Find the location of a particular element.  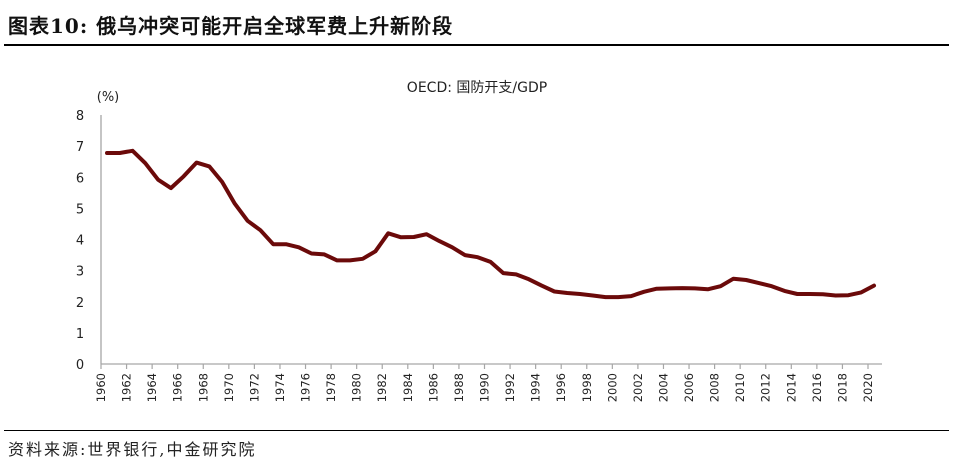

x-tick-label: 2020 is located at coordinates (868, 387).